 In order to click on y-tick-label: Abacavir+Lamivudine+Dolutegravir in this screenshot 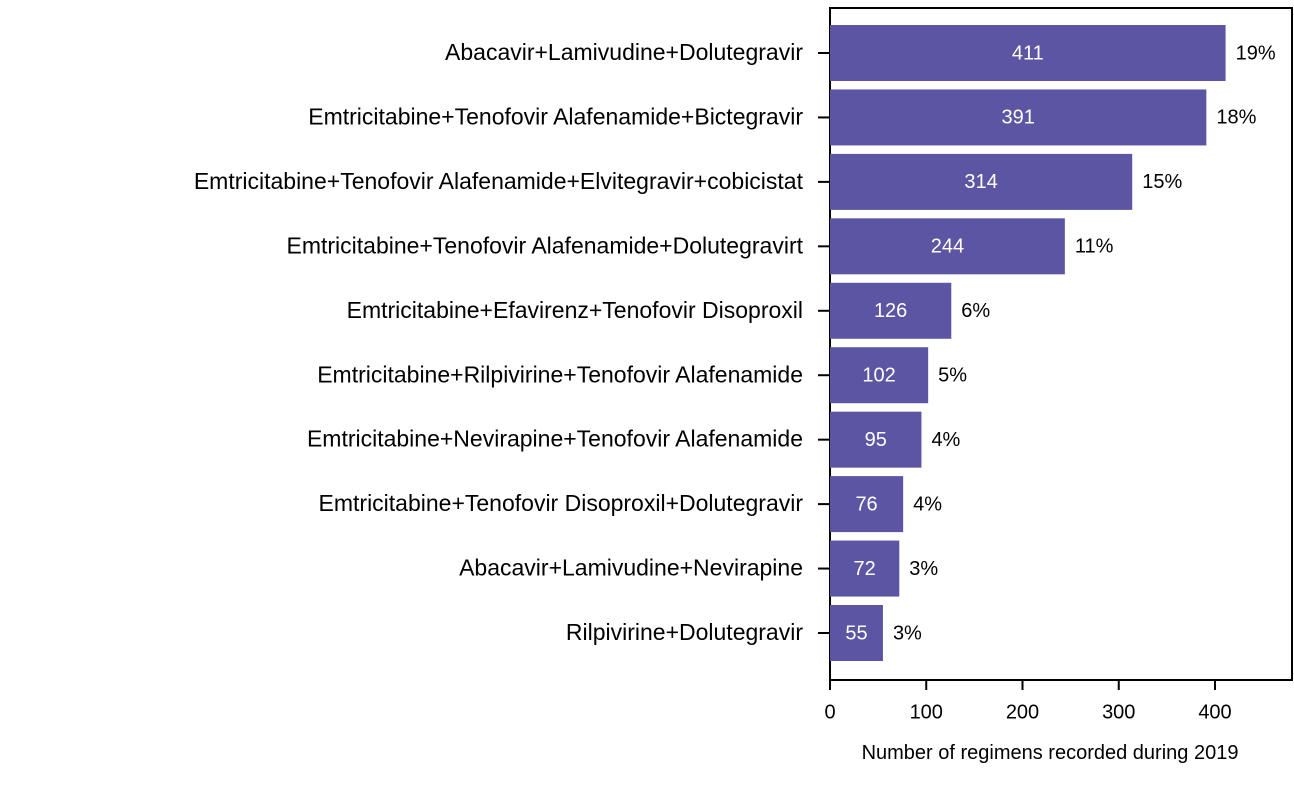, I will do `click(624, 52)`.